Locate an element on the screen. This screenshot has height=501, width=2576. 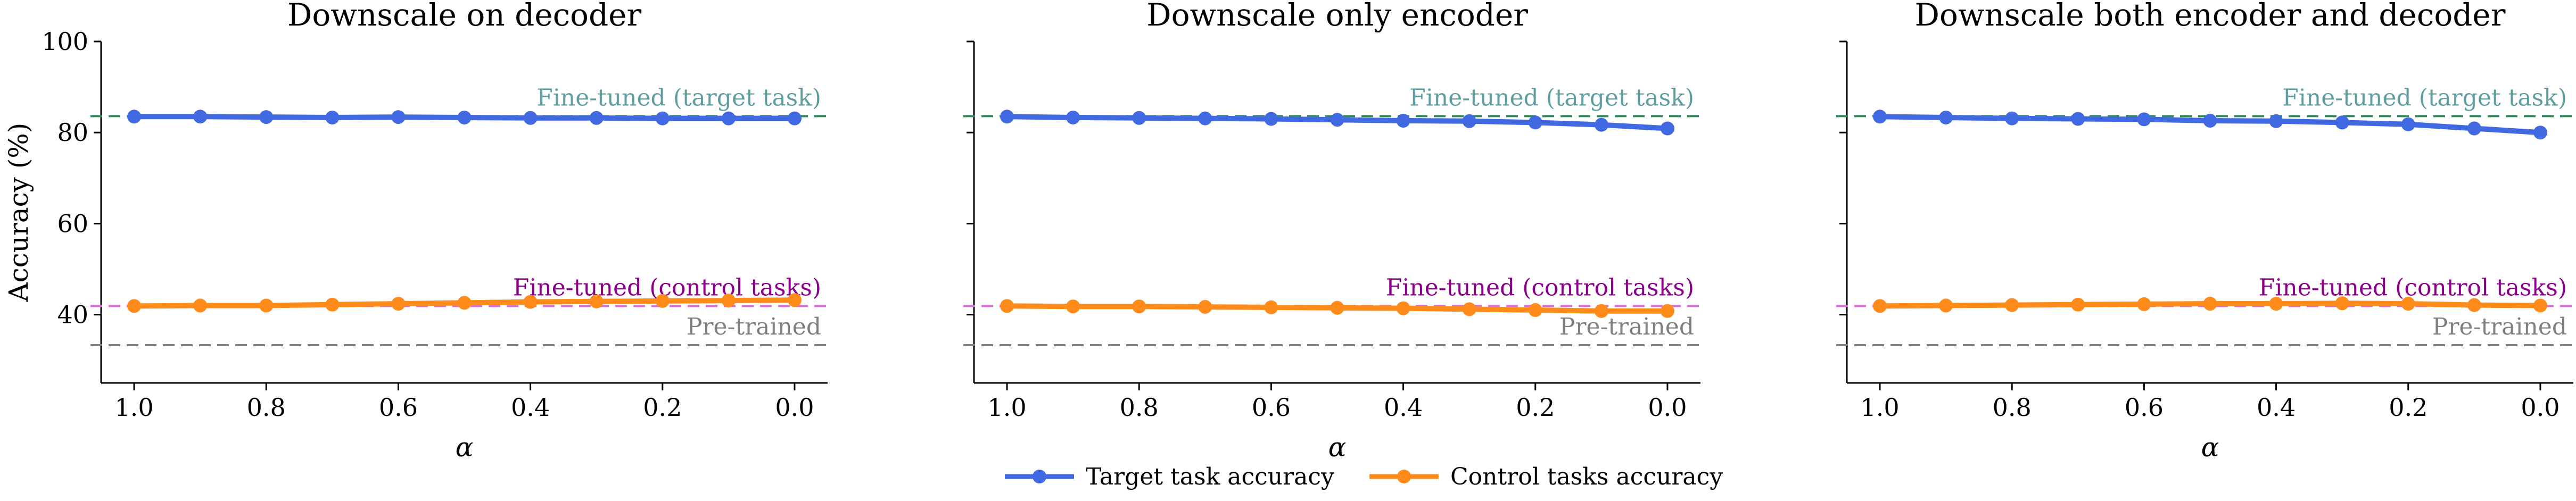
y-tick-label: 40 is located at coordinates (72, 314).